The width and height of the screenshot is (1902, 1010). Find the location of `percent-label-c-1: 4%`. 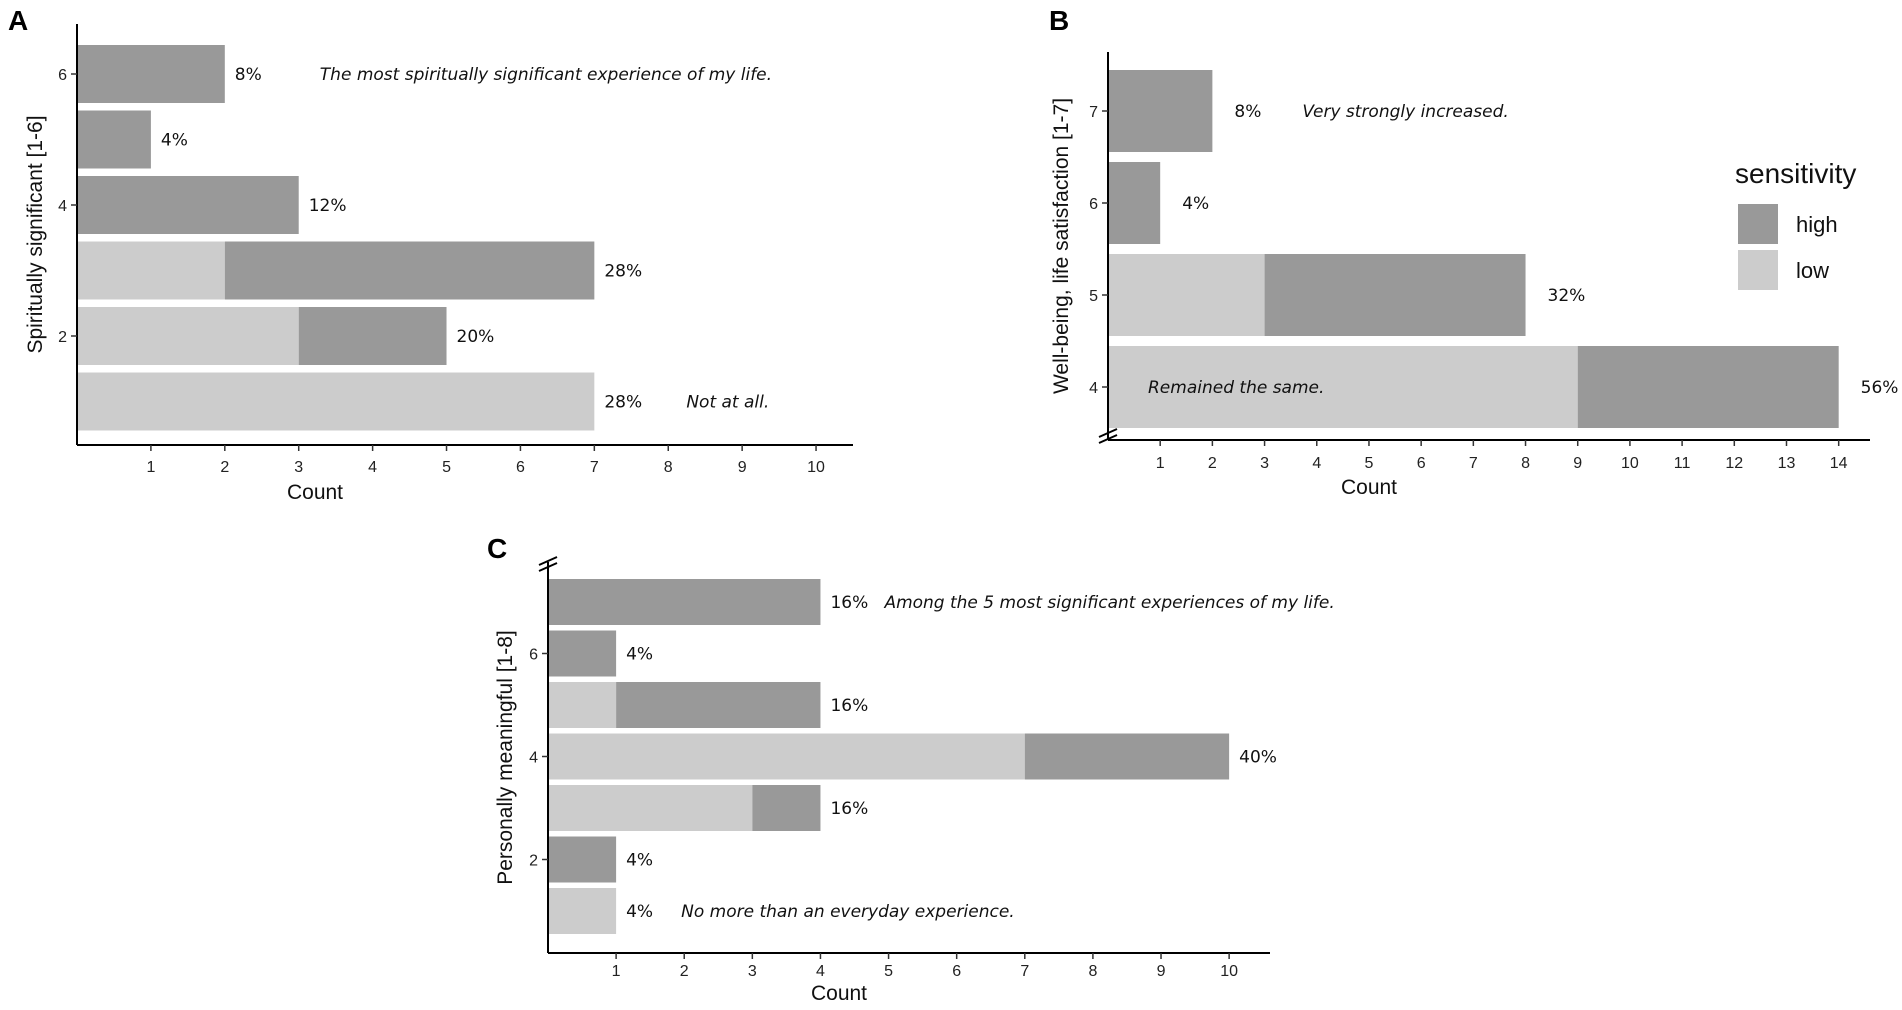

percent-label-c-1: 4% is located at coordinates (639, 912).